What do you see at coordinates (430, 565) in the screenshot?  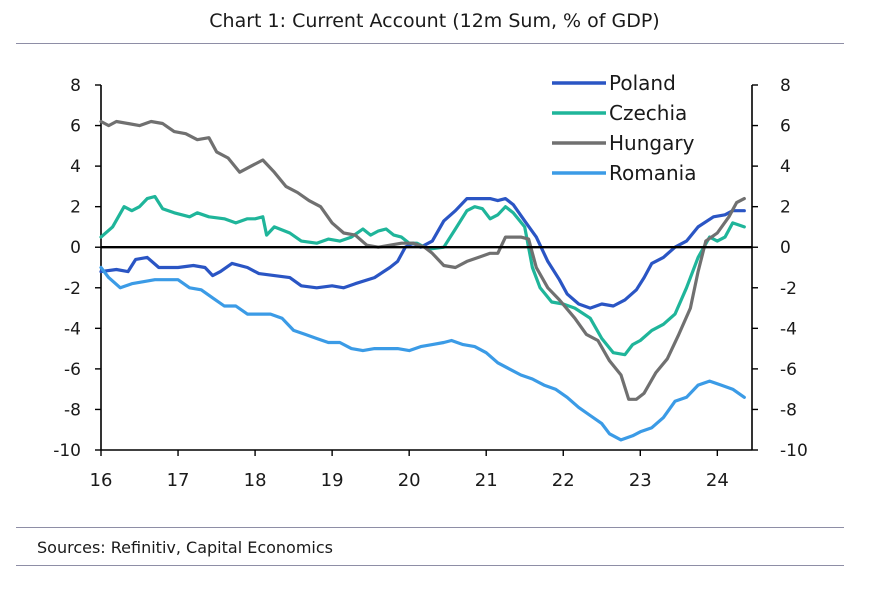 I see `bottom-divider` at bounding box center [430, 565].